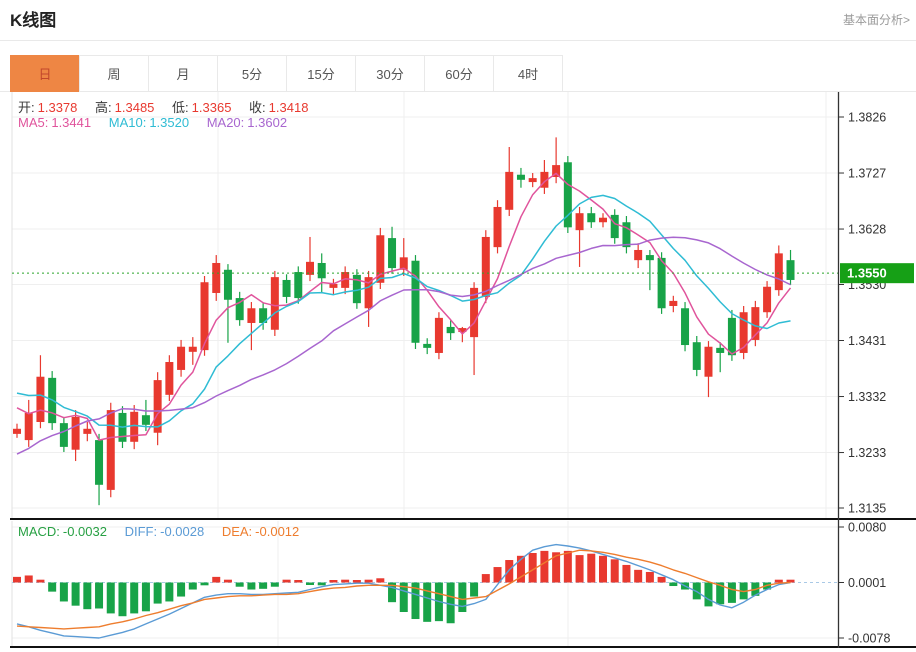 Image resolution: width=916 pixels, height=652 pixels. I want to click on tab-60min: 60分, so click(459, 73).